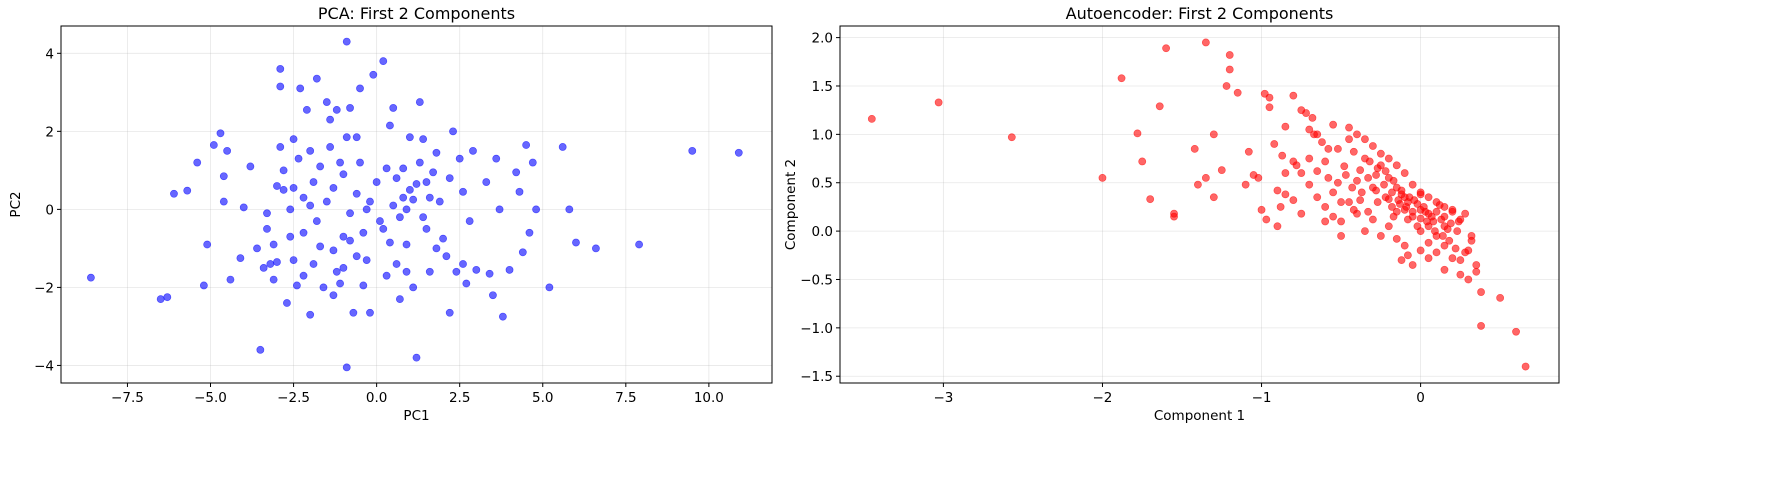  What do you see at coordinates (822, 39) in the screenshot?
I see `autoencoder-y-tick-label: 2.0` at bounding box center [822, 39].